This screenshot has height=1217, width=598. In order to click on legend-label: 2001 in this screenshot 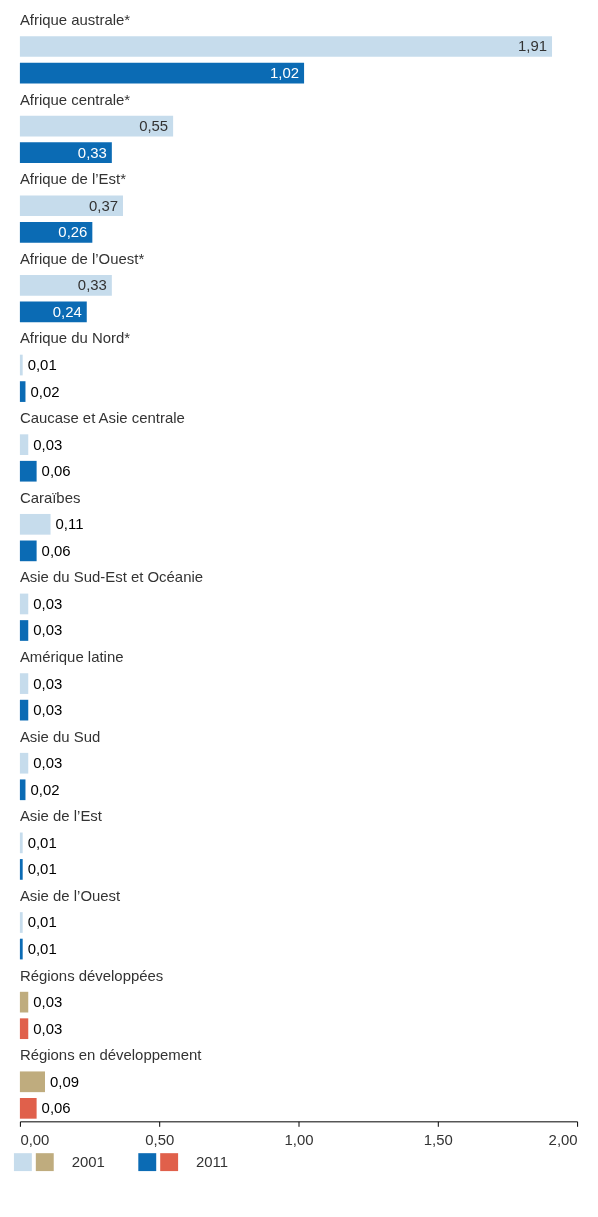, I will do `click(88, 1162)`.